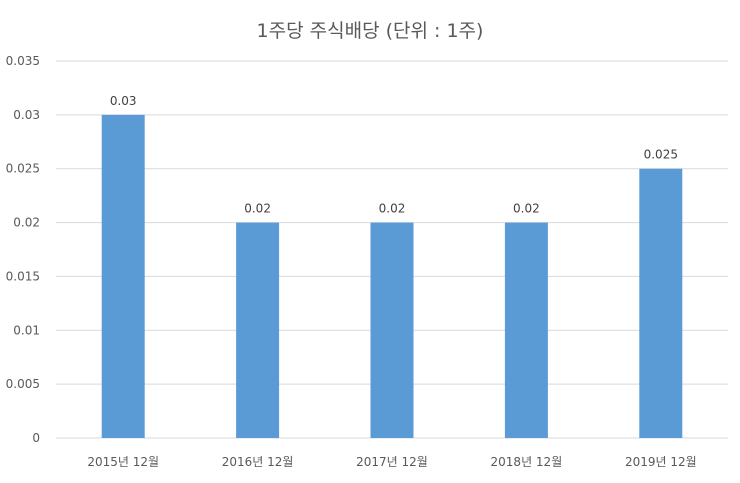 The height and width of the screenshot is (483, 740). I want to click on y-tick-label: 0.01, so click(26, 330).